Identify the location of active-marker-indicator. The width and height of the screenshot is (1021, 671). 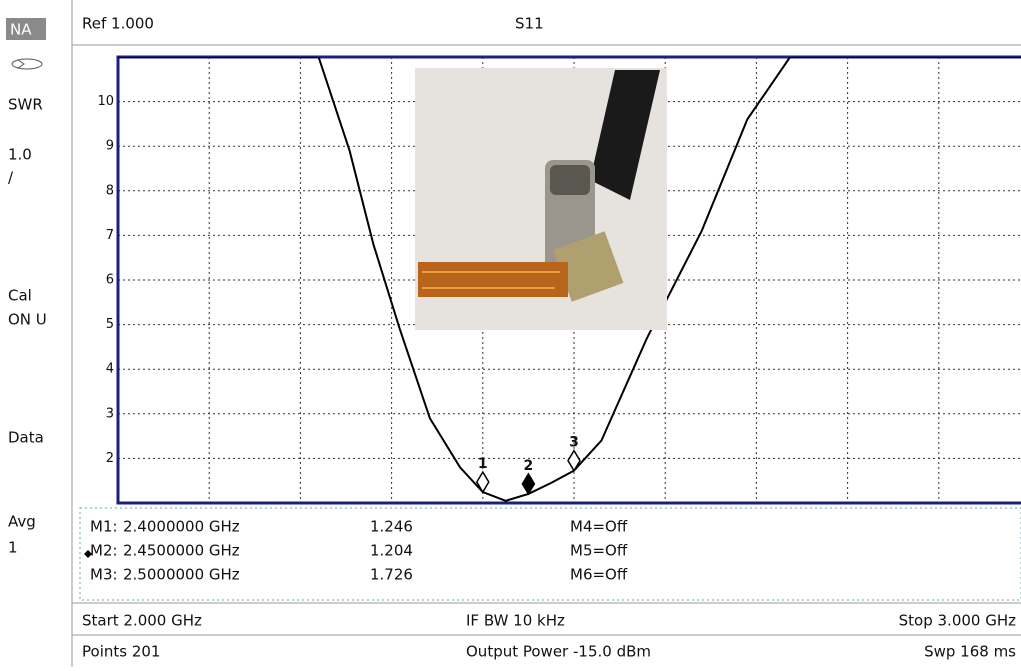
(88, 554).